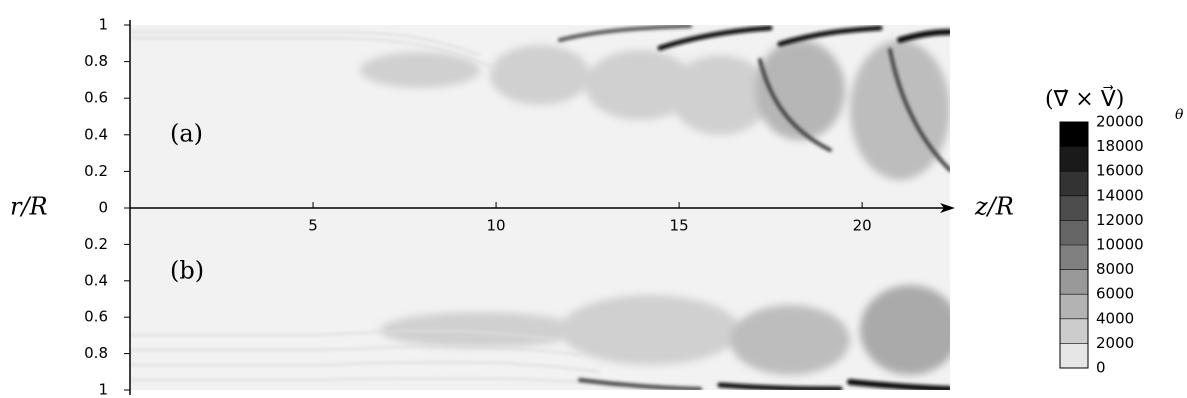 The height and width of the screenshot is (398, 1187). I want to click on colorbar-tick-label: 16000, so click(1120, 171).